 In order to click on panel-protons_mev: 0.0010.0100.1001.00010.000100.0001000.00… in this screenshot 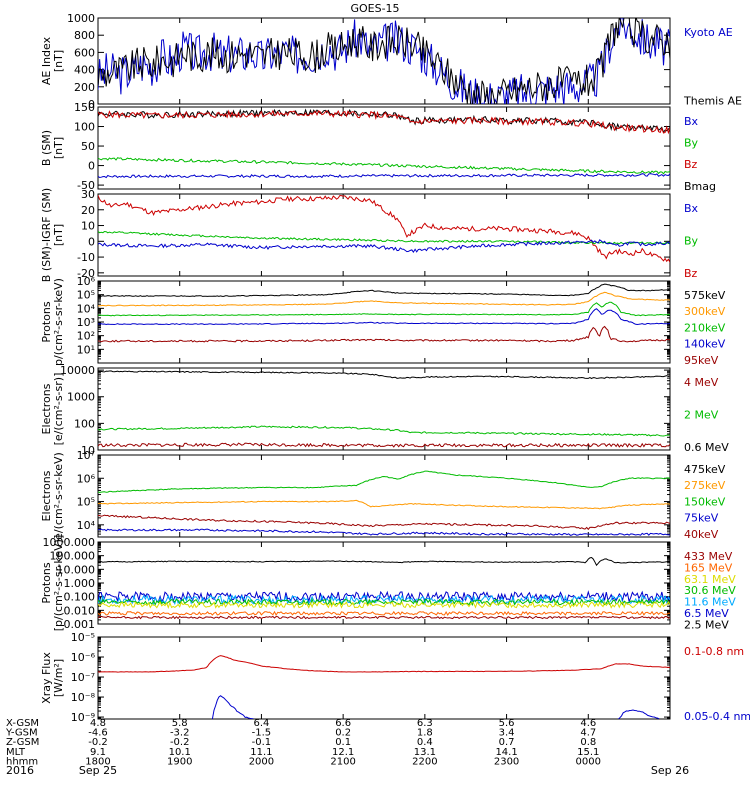, I will do `click(388, 583)`.